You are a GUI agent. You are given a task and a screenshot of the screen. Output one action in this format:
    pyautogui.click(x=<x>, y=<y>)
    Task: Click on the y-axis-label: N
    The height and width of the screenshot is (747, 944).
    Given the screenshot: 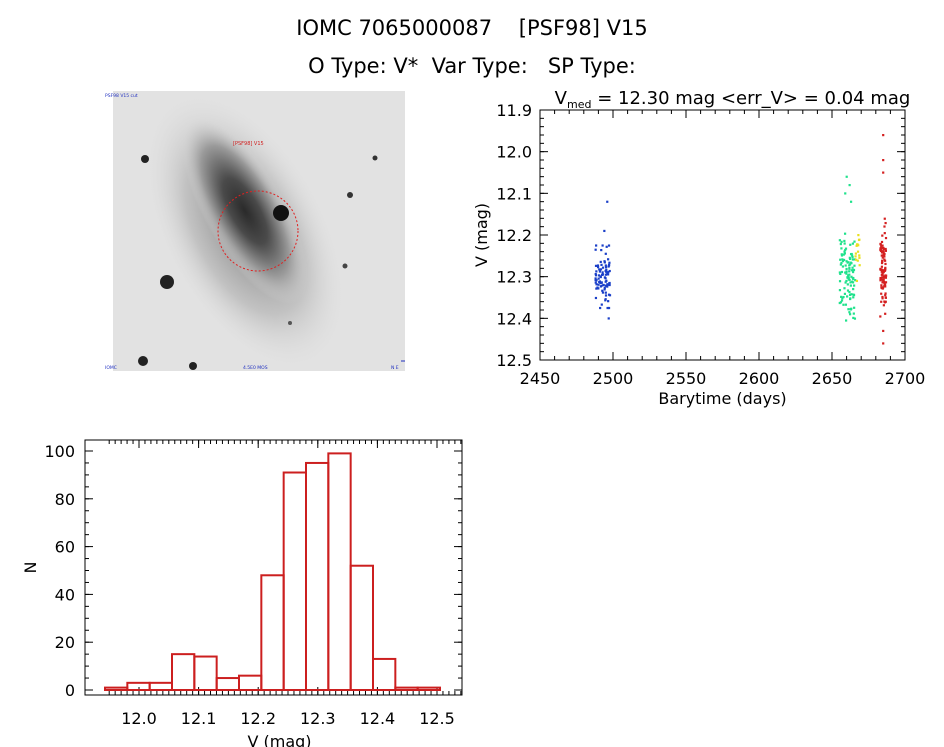 What is the action you would take?
    pyautogui.click(x=30, y=568)
    